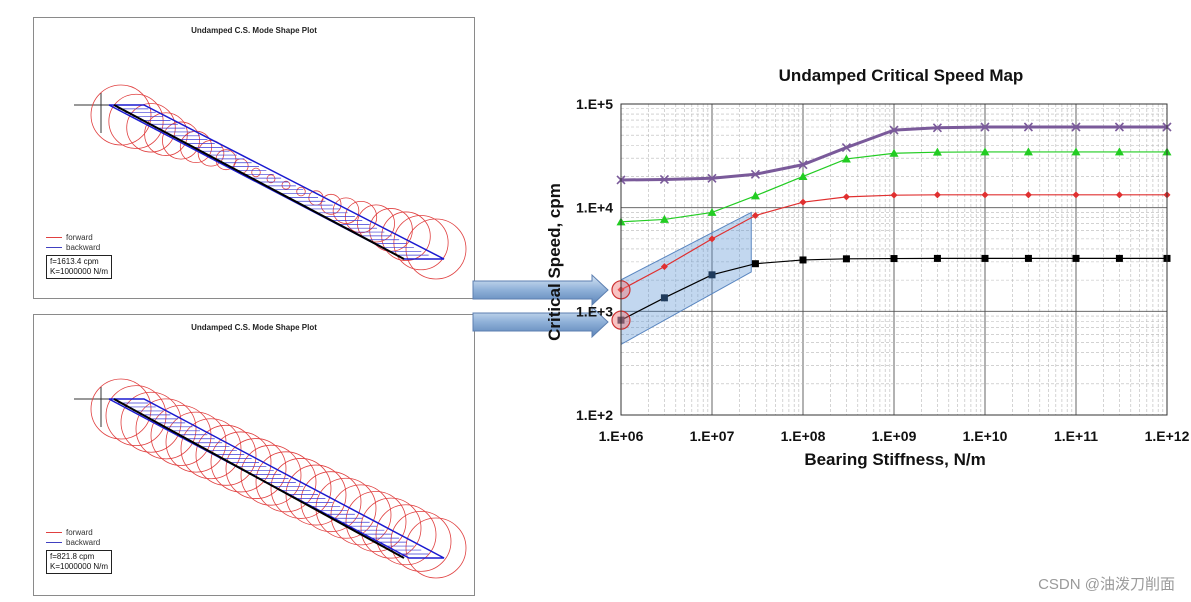  I want to click on legend: forward backward, so click(73, 537).